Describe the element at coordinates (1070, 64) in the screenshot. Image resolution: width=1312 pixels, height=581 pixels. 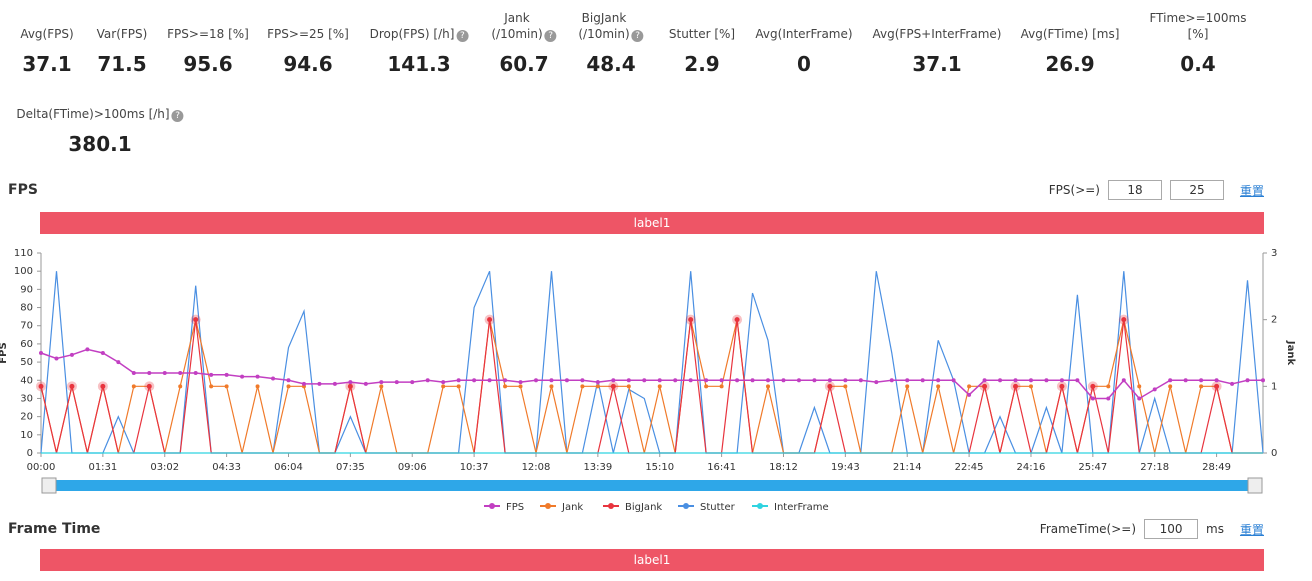
I see `metric-value: 26.9` at that location.